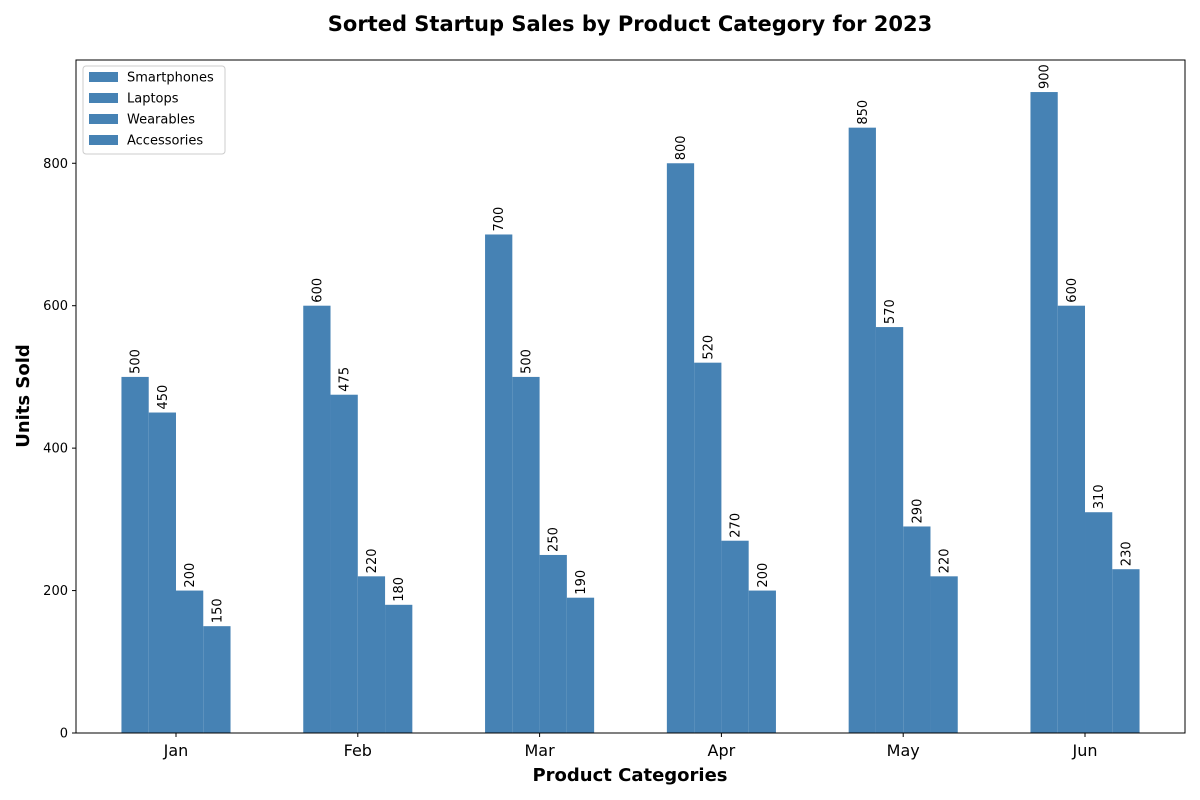 Image resolution: width=1200 pixels, height=800 pixels. Describe the element at coordinates (581, 582) in the screenshot. I see `bar-value-label: 190` at that location.